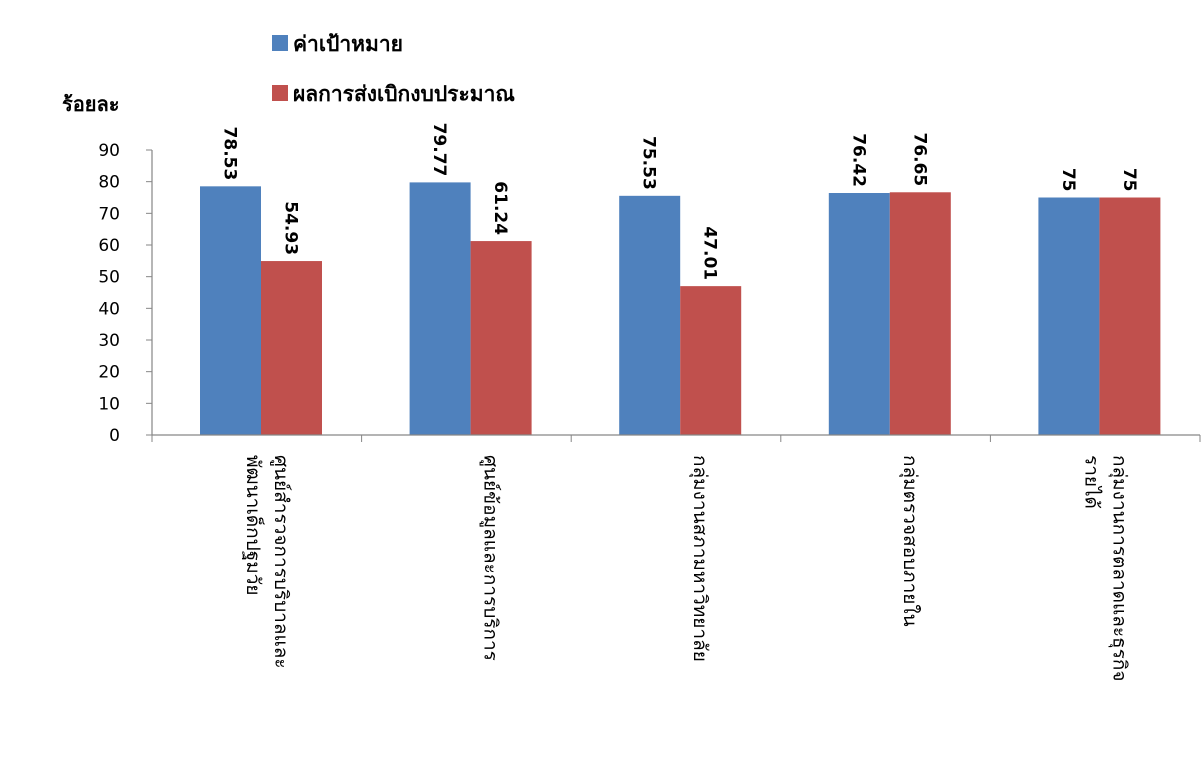  I want to click on legend-label-1: ผลการส่งเบิกงบประมาณ, so click(404, 94).